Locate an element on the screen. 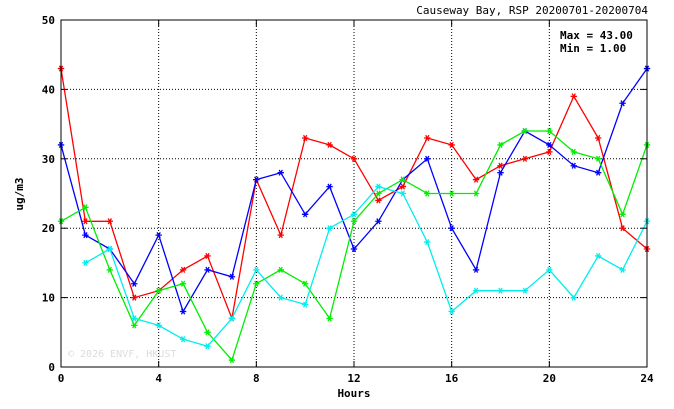  y-tick-label: 20 is located at coordinates (48, 228).